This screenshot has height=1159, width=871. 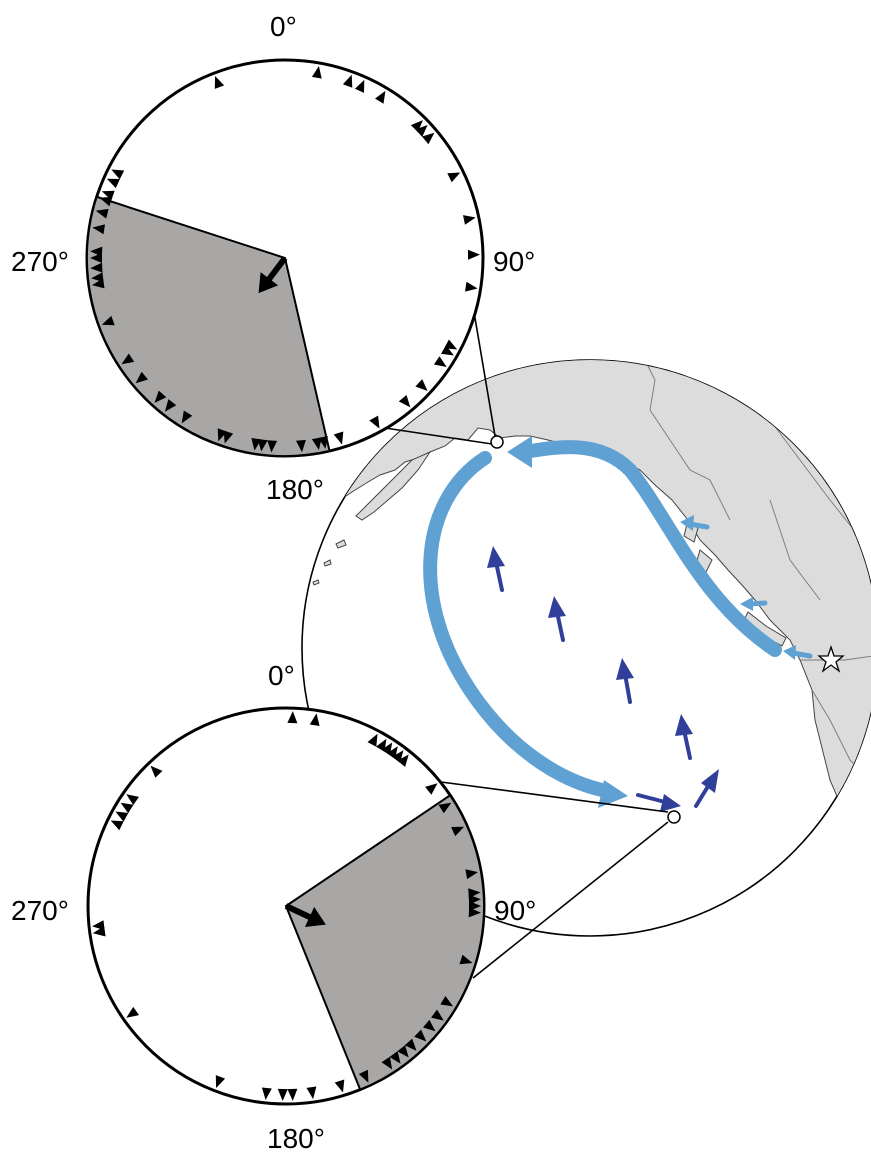 What do you see at coordinates (283, 26) in the screenshot?
I see `top-label-north: 0°` at bounding box center [283, 26].